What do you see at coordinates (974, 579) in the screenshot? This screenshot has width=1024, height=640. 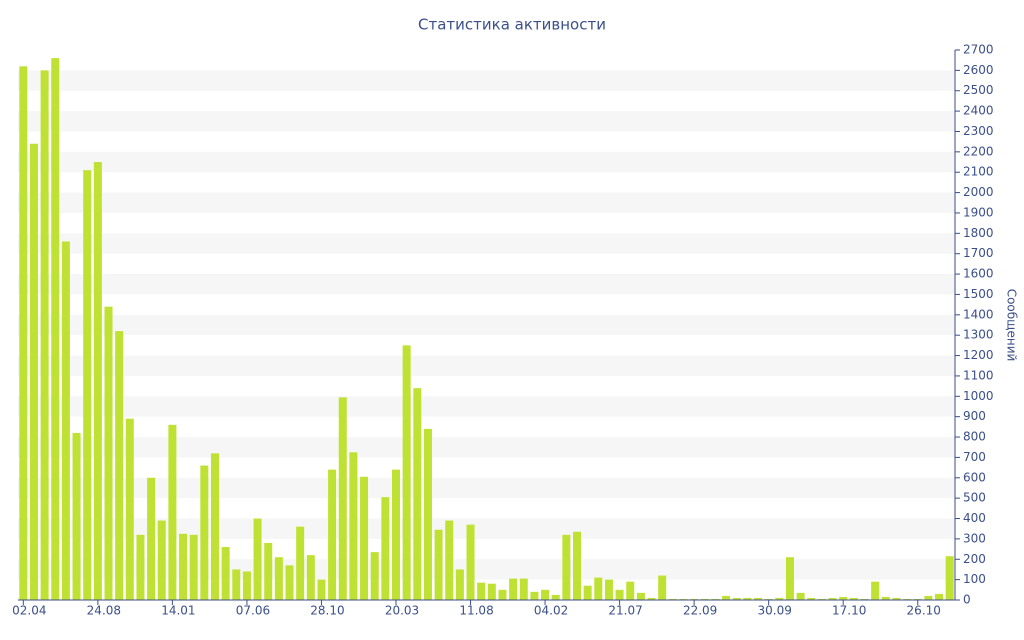 I see `y-tick-label: 100` at bounding box center [974, 579].